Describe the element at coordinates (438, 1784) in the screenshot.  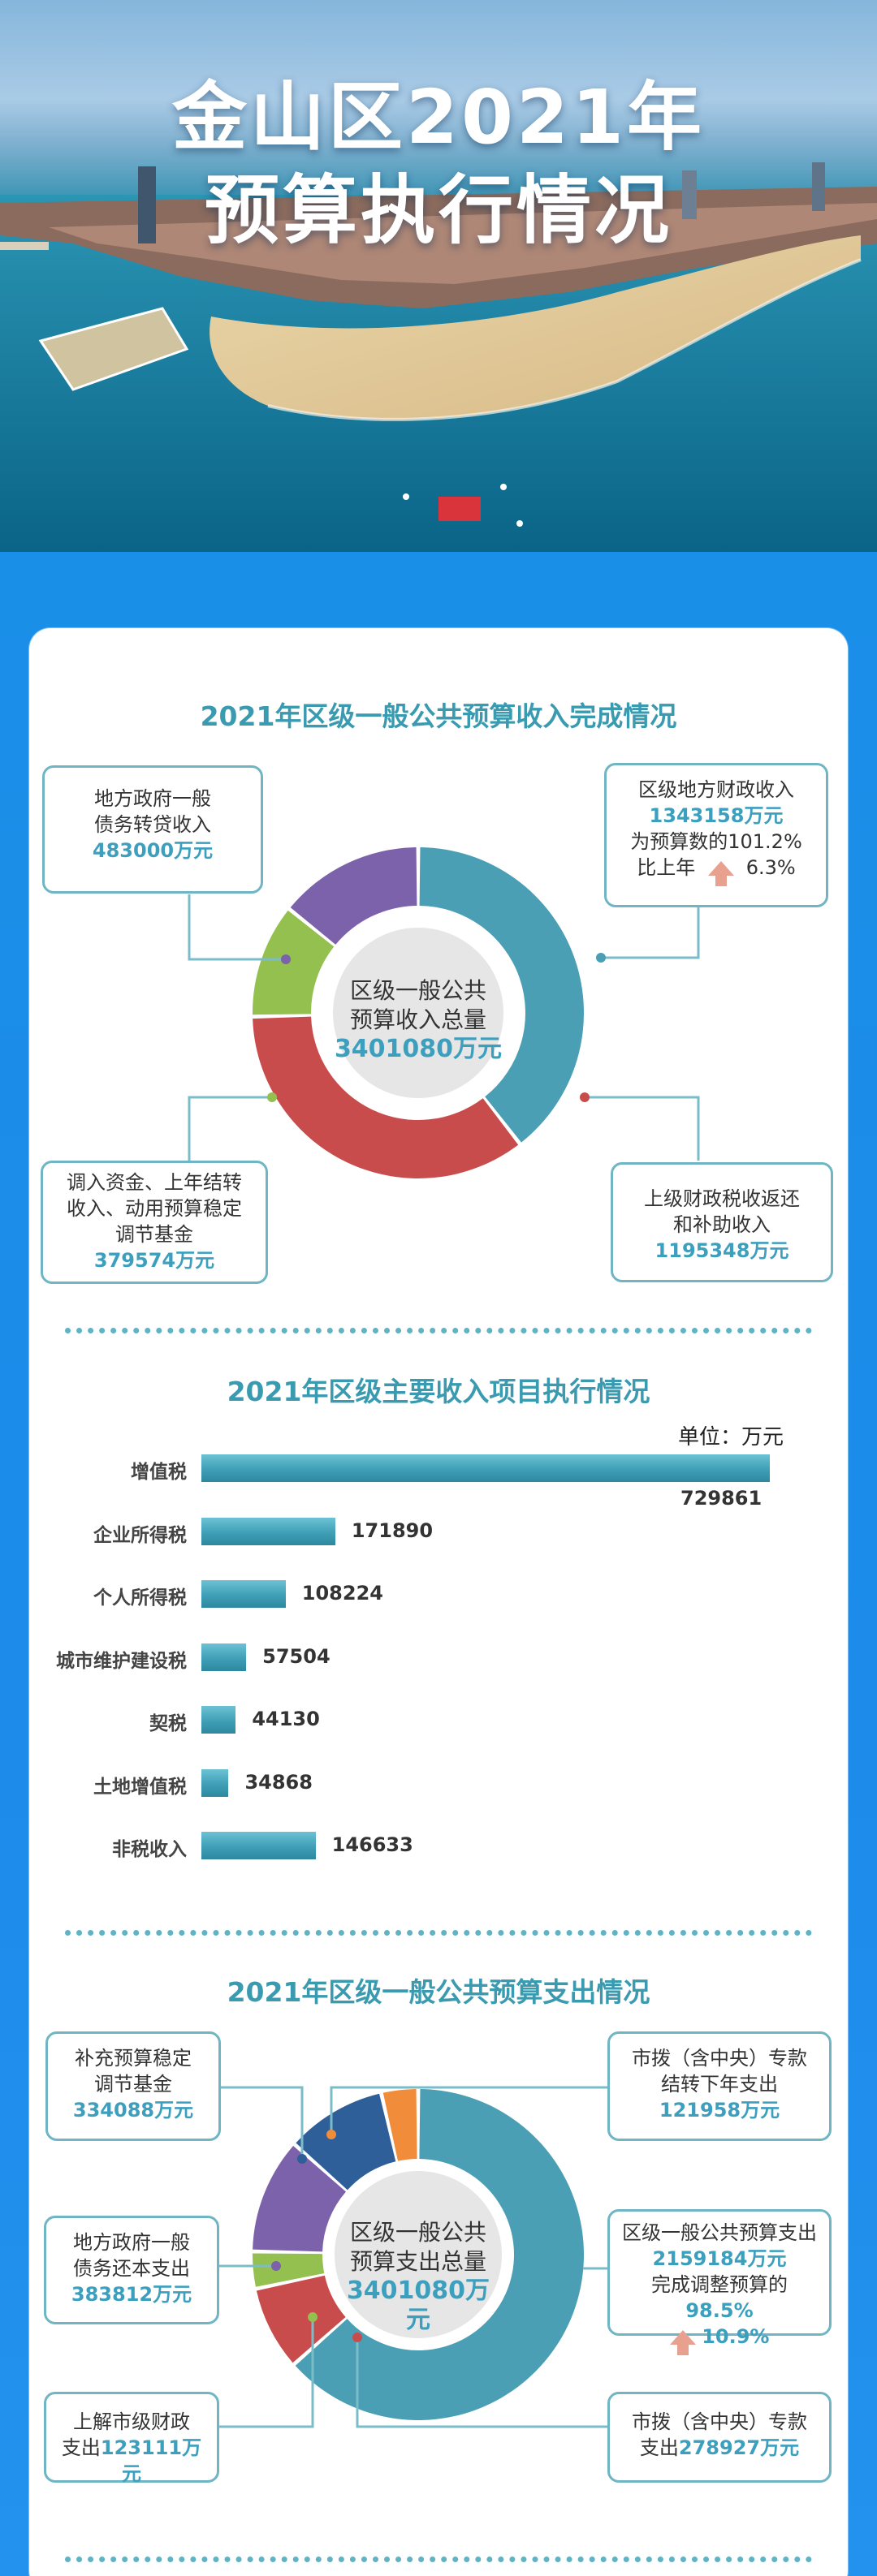
I see `bar-row: 土地增值税 34868` at that location.